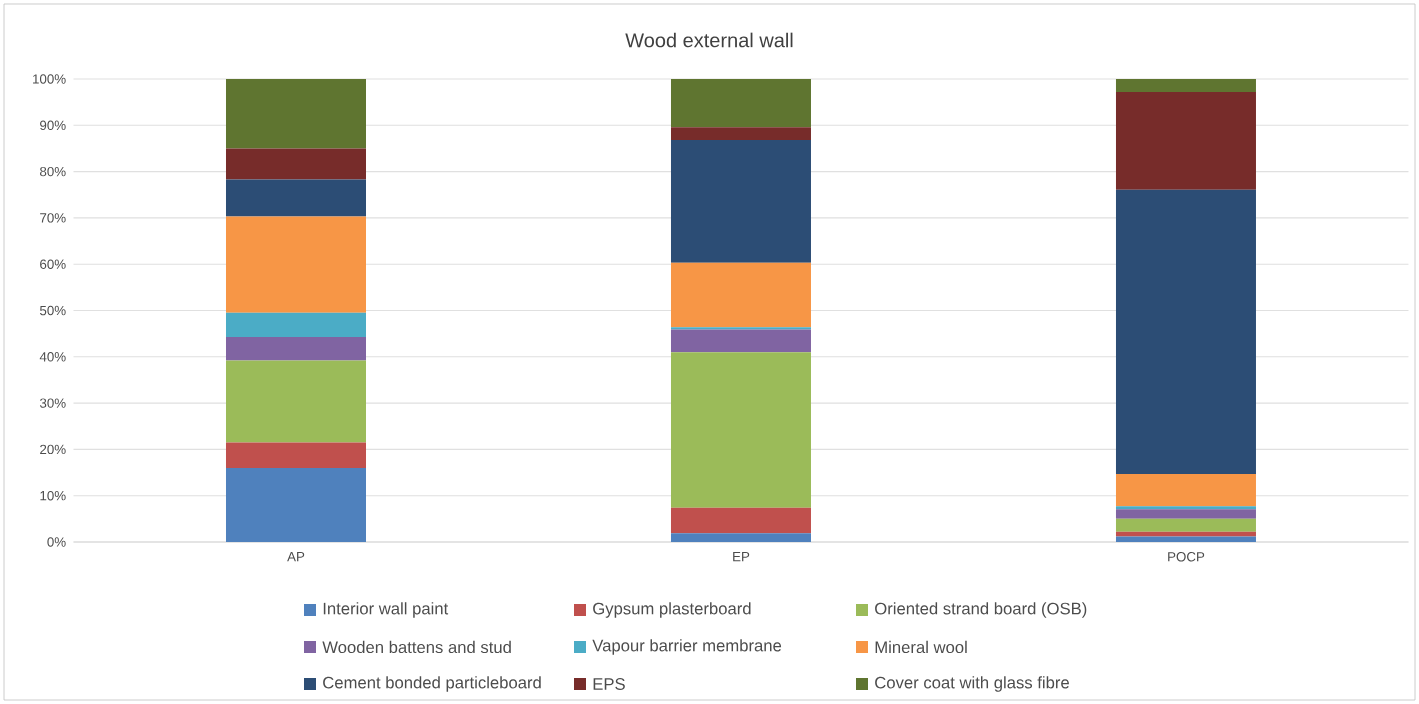 Image resolution: width=1419 pixels, height=704 pixels. What do you see at coordinates (386, 610) in the screenshot?
I see `legend-label: Interior wall paint` at bounding box center [386, 610].